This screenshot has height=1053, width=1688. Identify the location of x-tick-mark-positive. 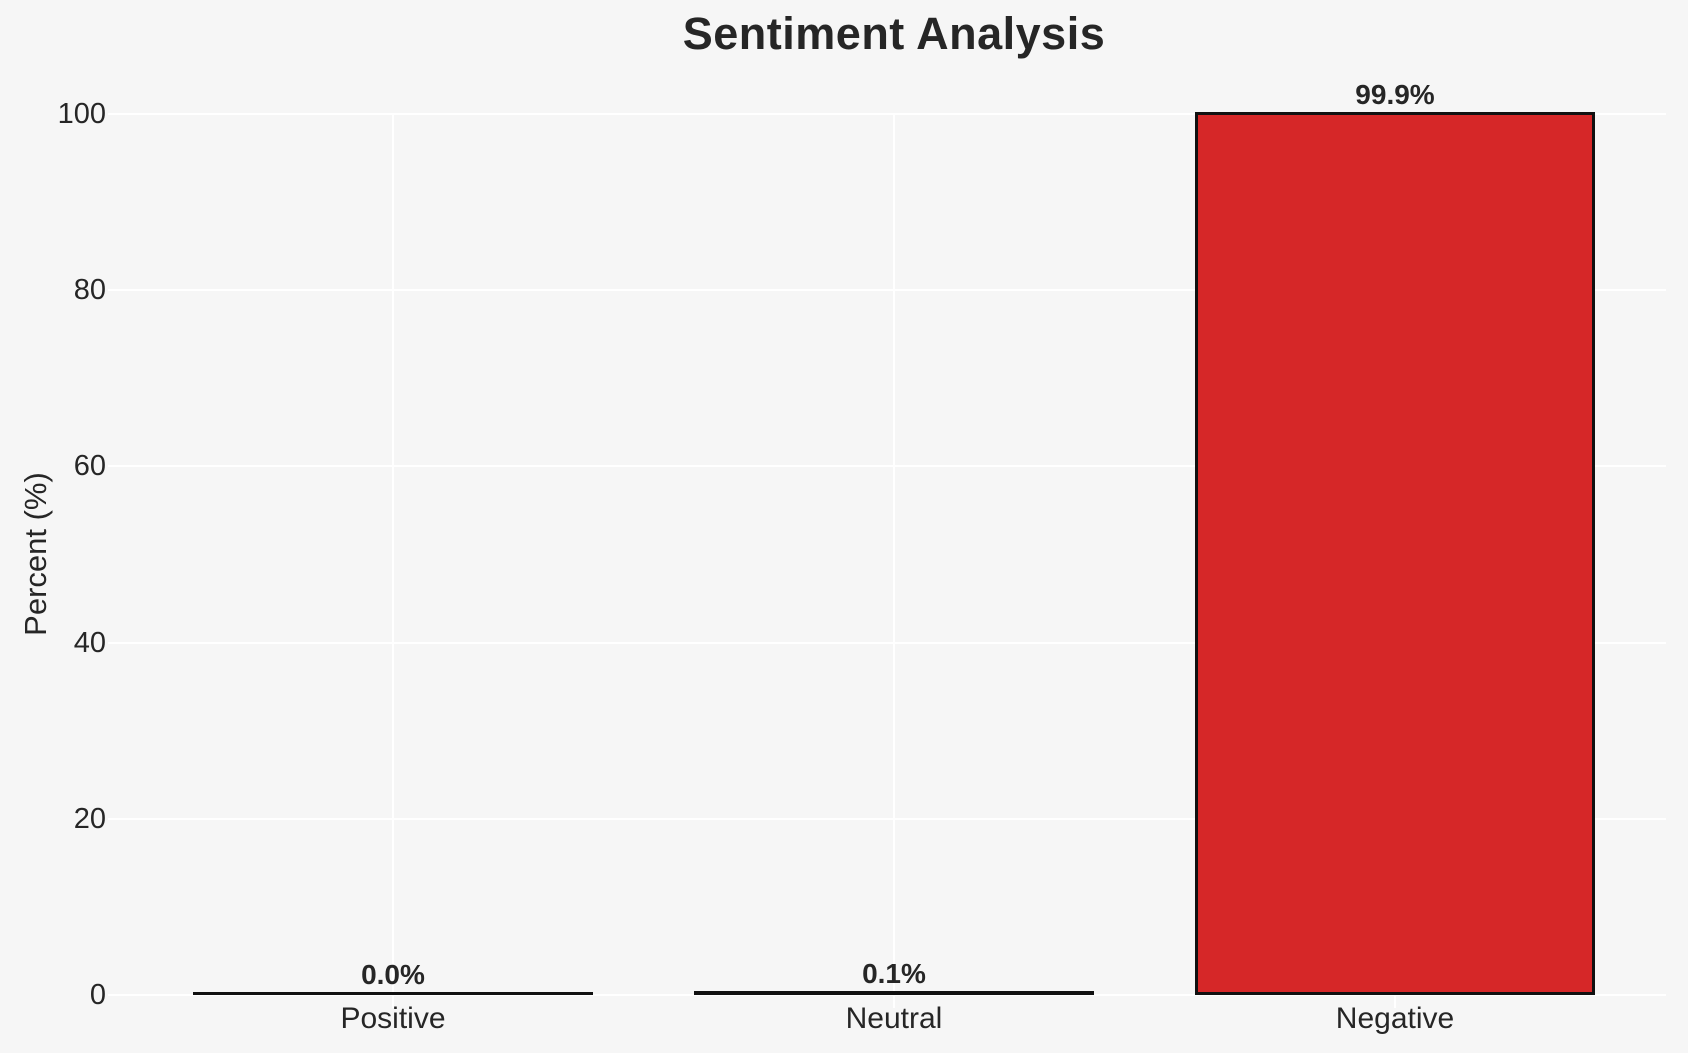
(393, 1001).